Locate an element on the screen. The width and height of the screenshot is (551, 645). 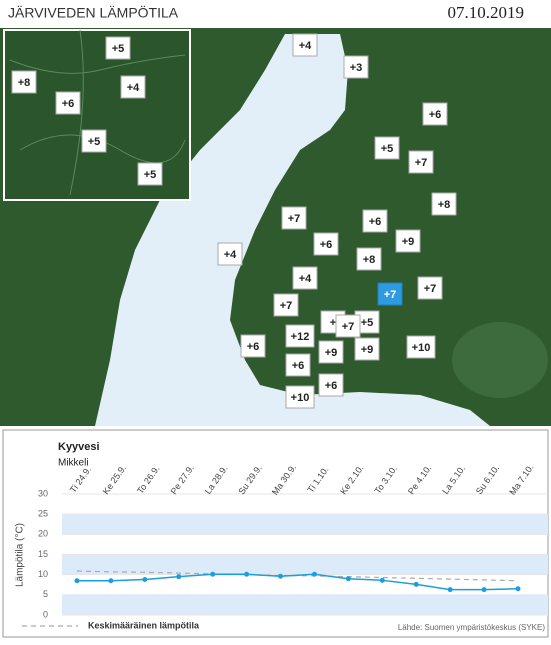
region is located at coordinates (500, 360).